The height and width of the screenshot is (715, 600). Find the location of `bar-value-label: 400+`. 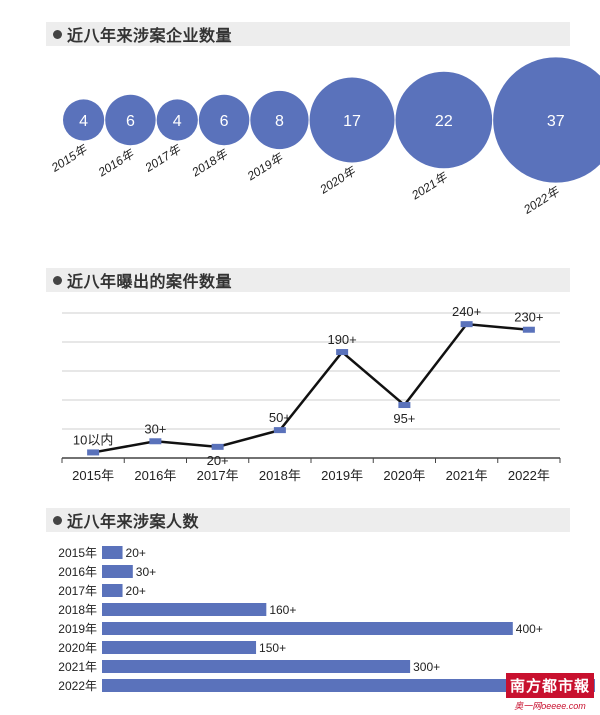

bar-value-label: 400+ is located at coordinates (529, 629).